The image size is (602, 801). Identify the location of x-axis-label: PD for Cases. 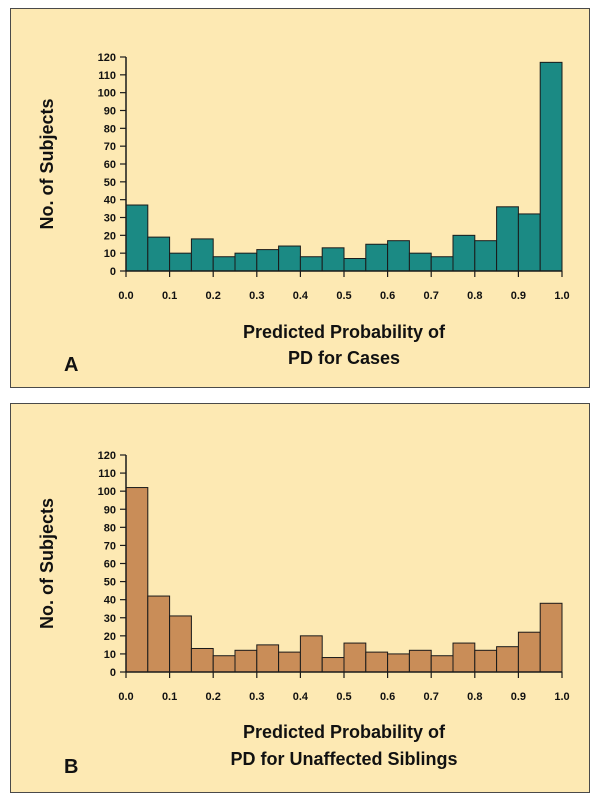
(344, 358).